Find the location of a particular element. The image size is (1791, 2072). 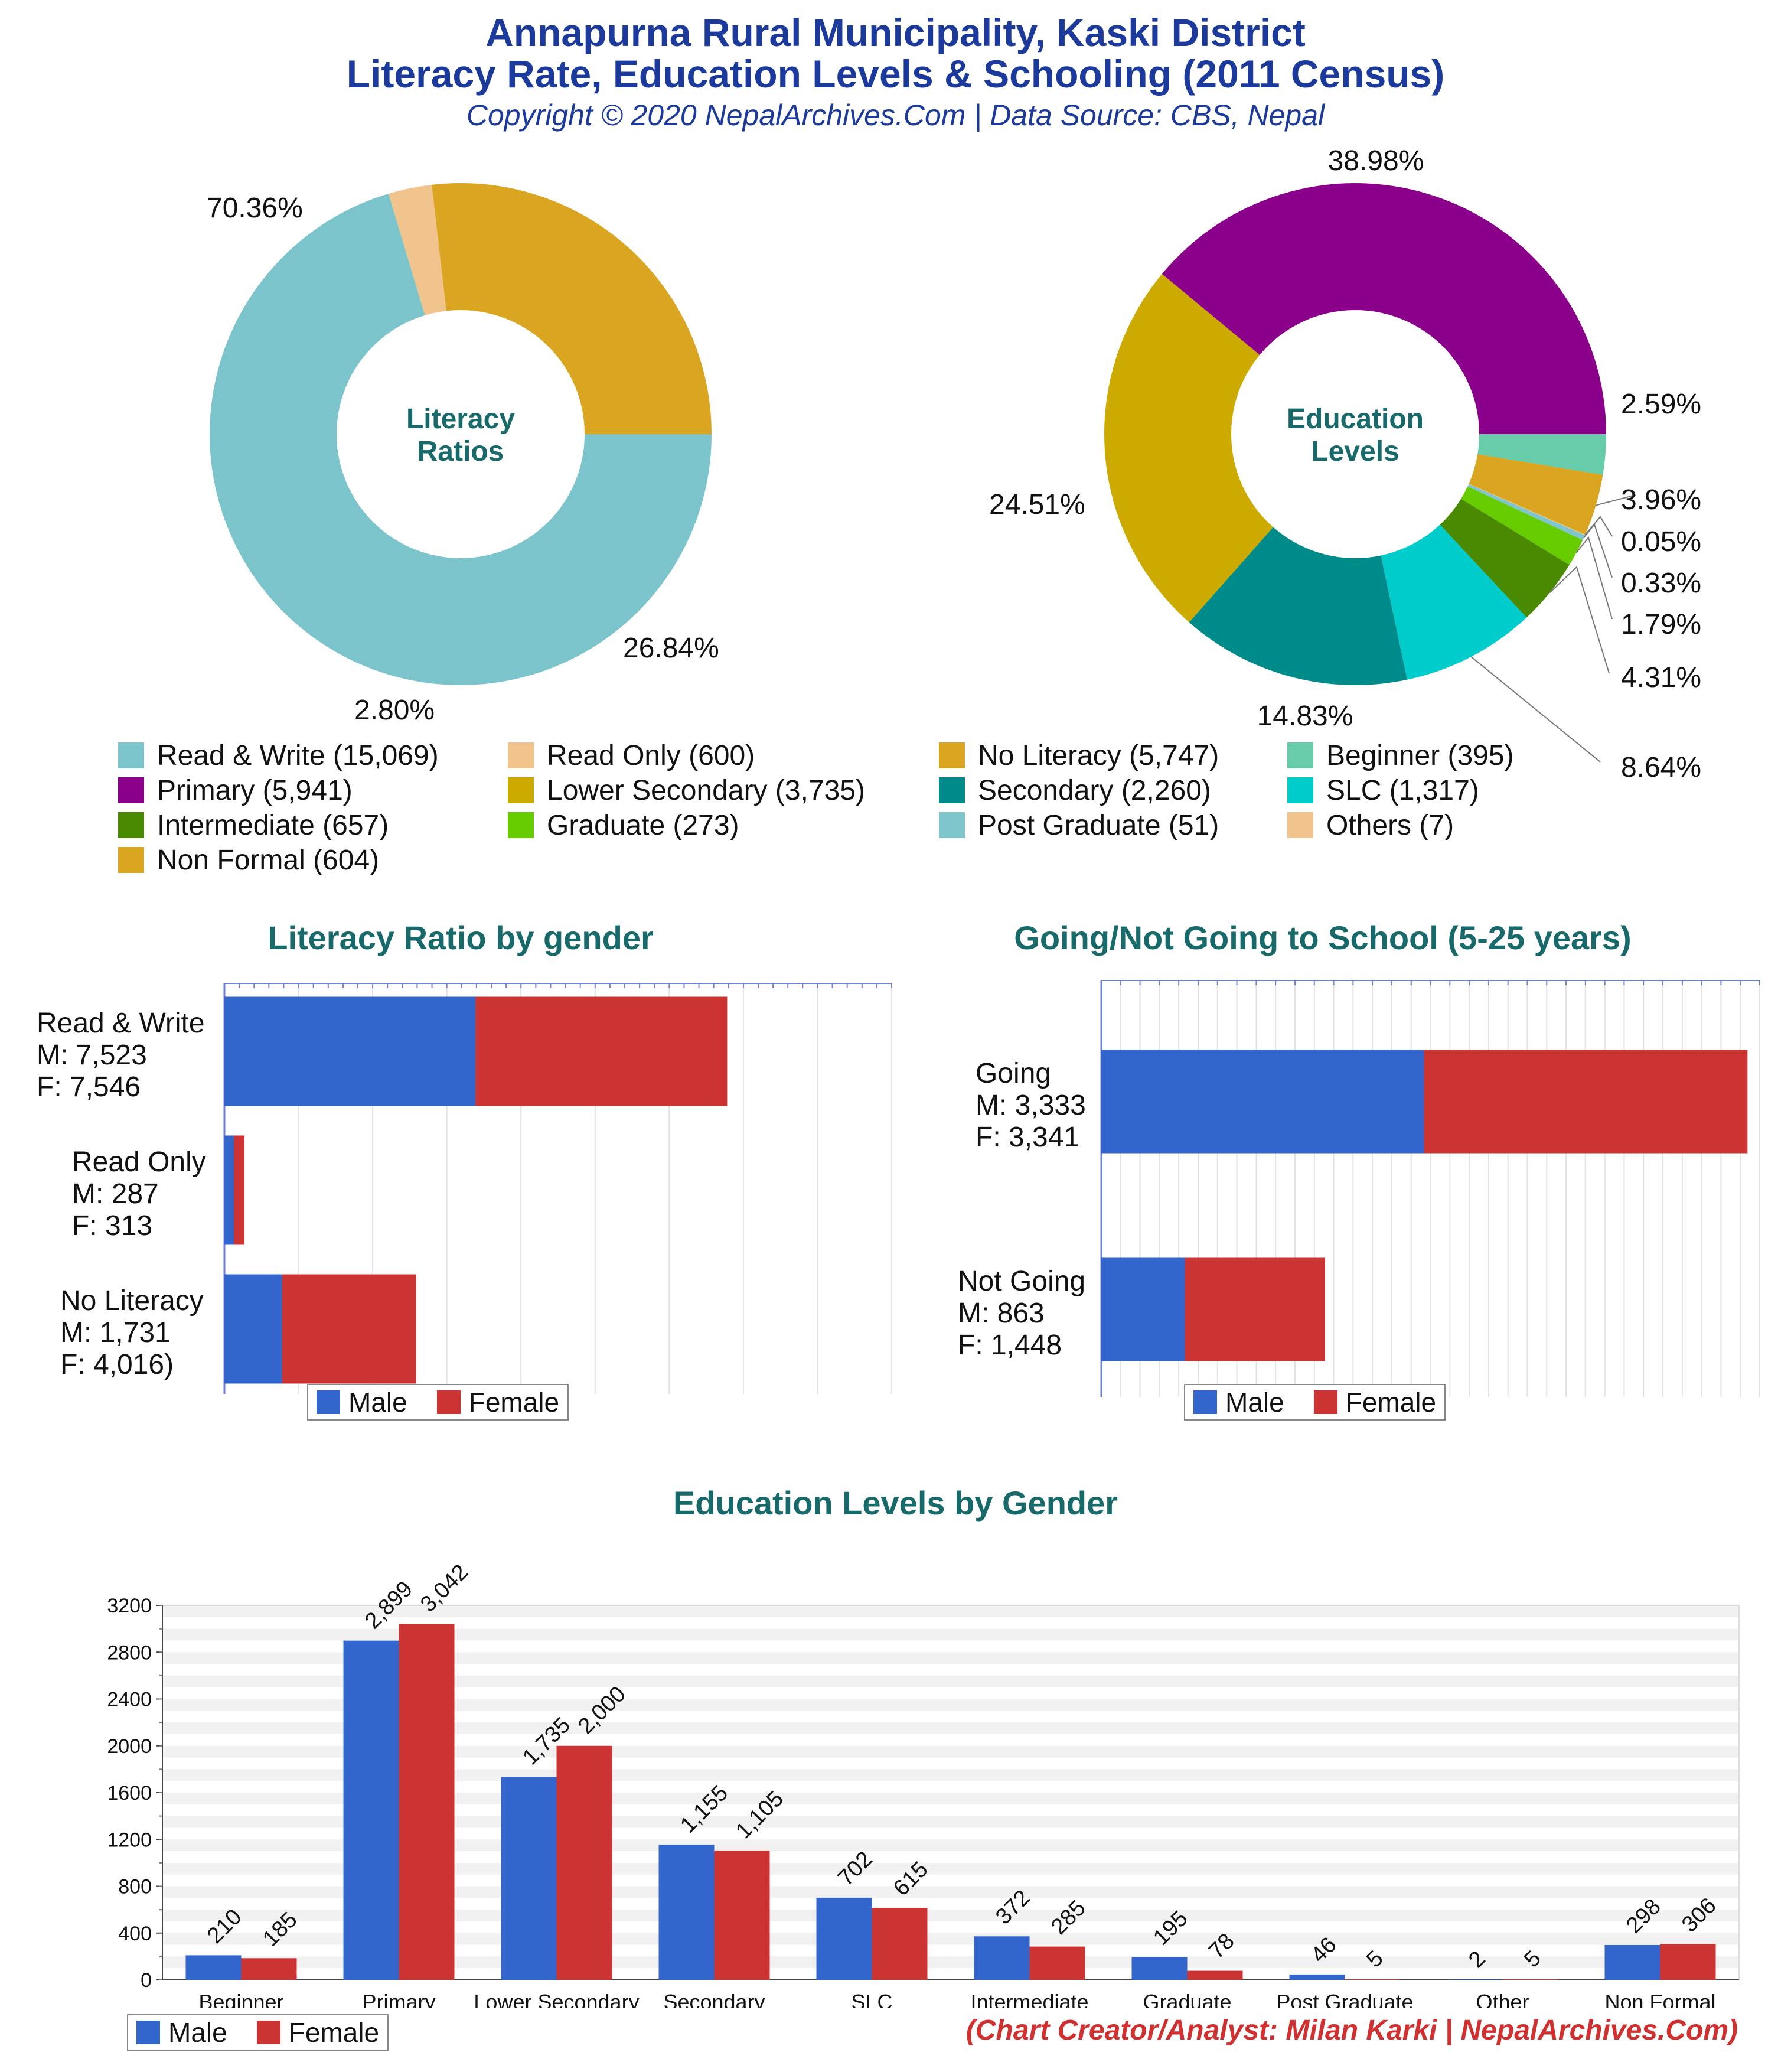

education-gender-legend: Male Female is located at coordinates (258, 2032).